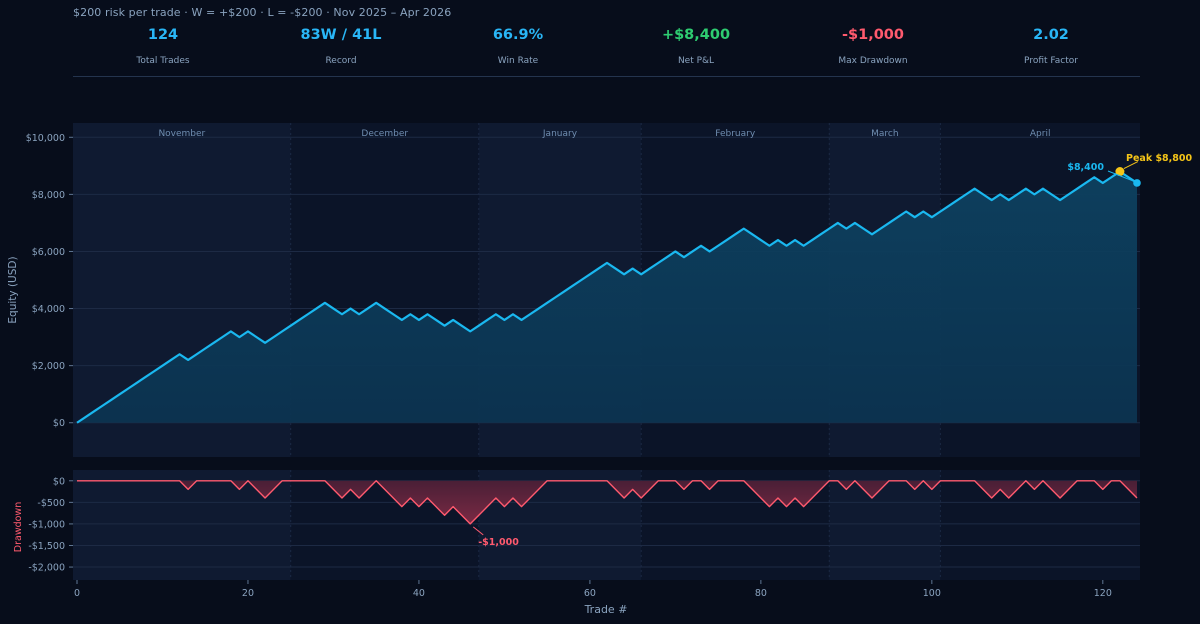  I want to click on final-equity-label: $8,400, so click(1085, 167).